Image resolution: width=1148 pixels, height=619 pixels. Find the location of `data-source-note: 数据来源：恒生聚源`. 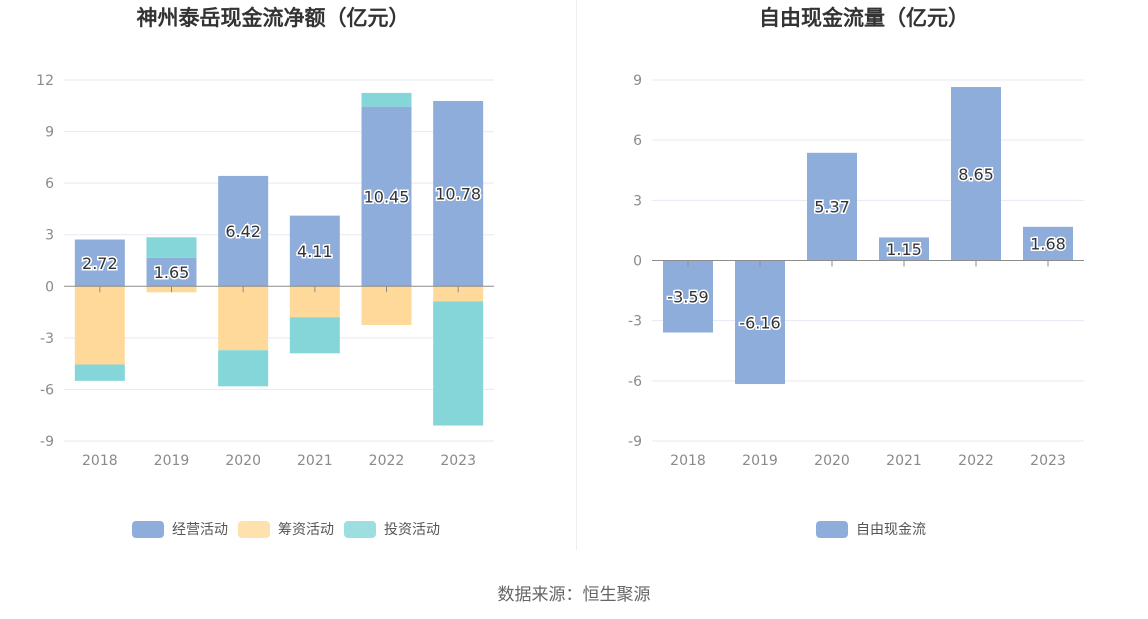

data-source-note: 数据来源：恒生聚源 is located at coordinates (574, 595).